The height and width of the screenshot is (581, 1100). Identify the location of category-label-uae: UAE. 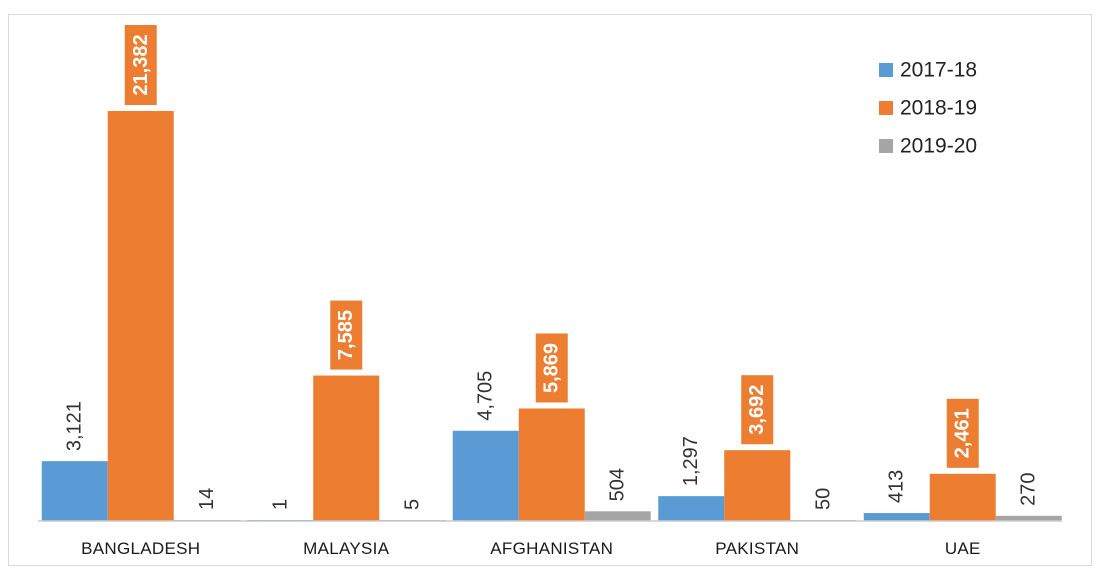
(963, 548).